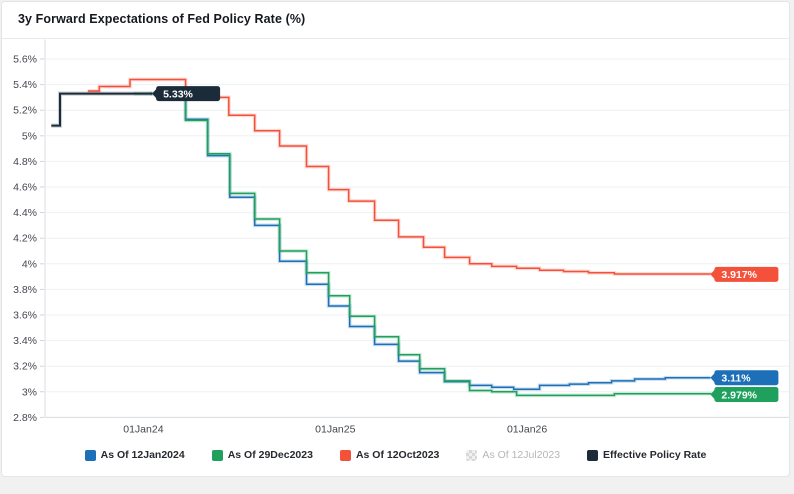  I want to click on end-label-value: 5.33%, so click(178, 94).